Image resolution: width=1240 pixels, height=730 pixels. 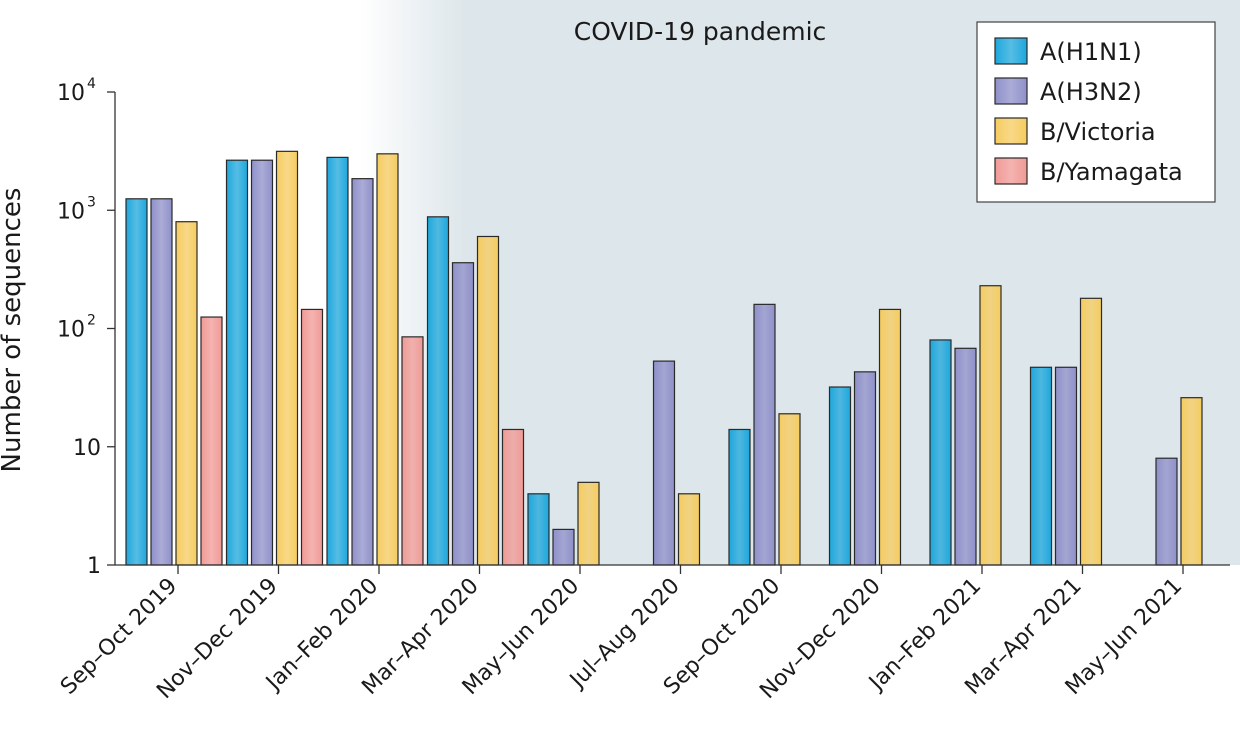 I want to click on bar-a-h1n1--2, so click(x=337, y=361).